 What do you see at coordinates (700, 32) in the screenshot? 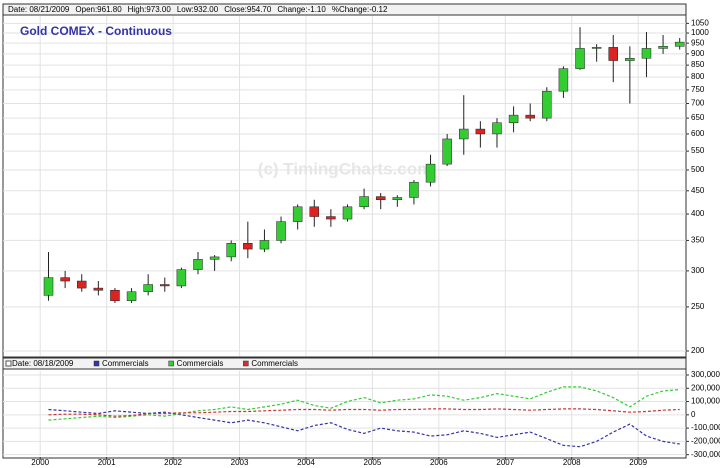
I see `y-tick-label: 1000` at bounding box center [700, 32].